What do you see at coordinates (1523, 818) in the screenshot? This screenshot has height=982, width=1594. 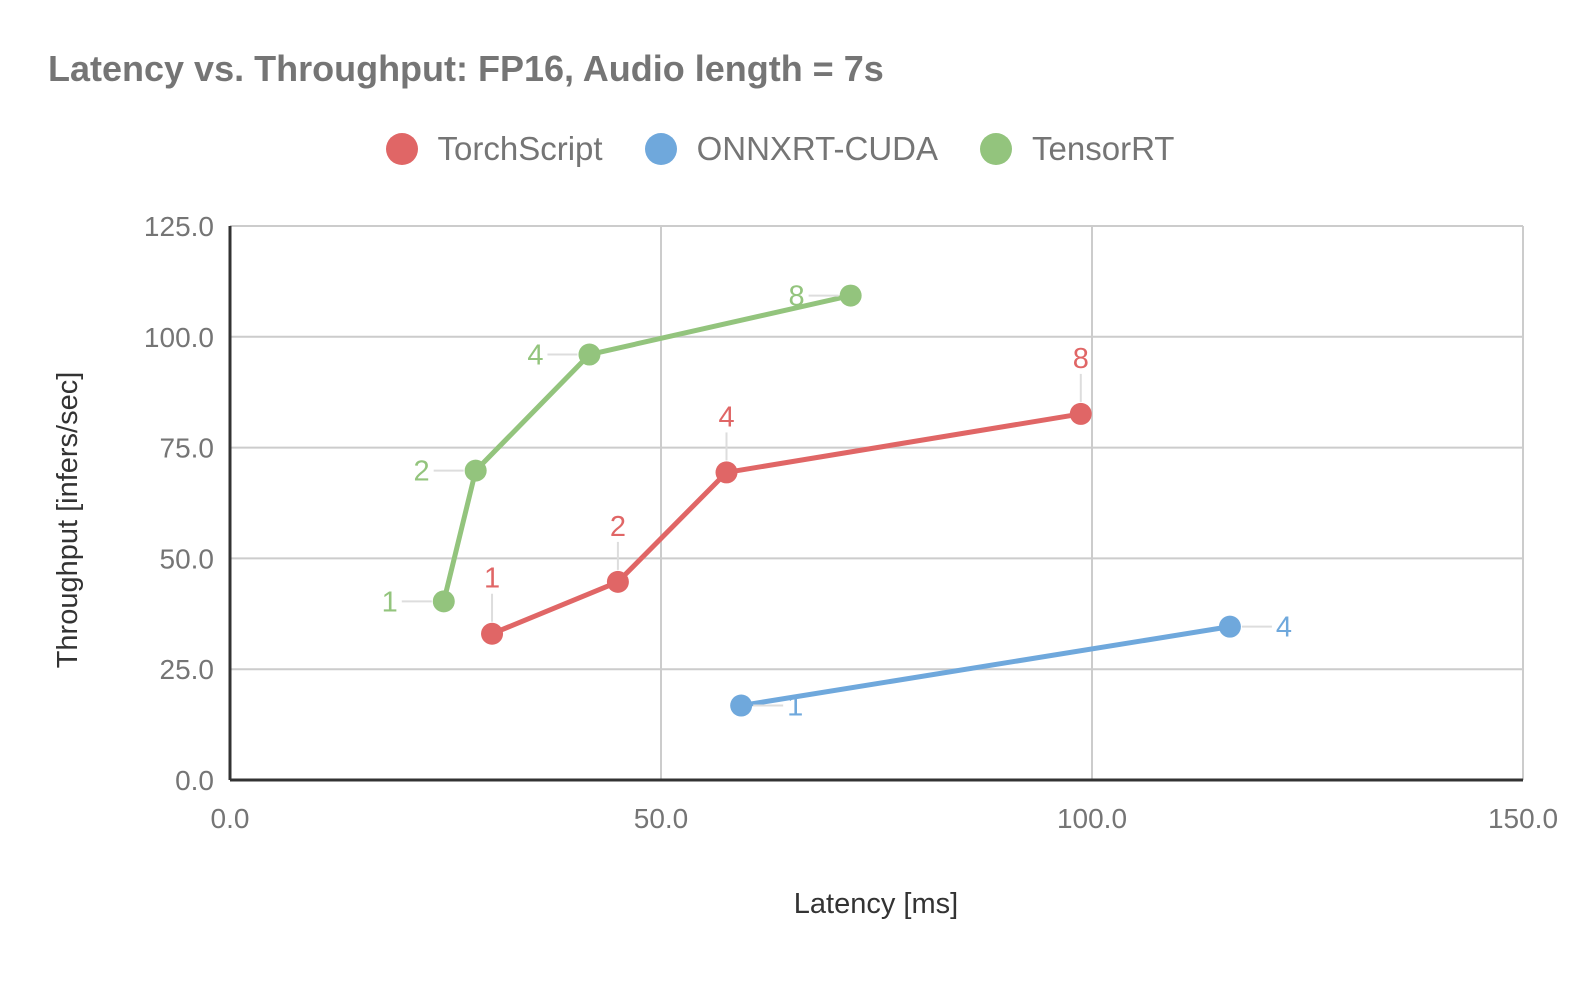 I see `x-tick-label: 150.0` at bounding box center [1523, 818].